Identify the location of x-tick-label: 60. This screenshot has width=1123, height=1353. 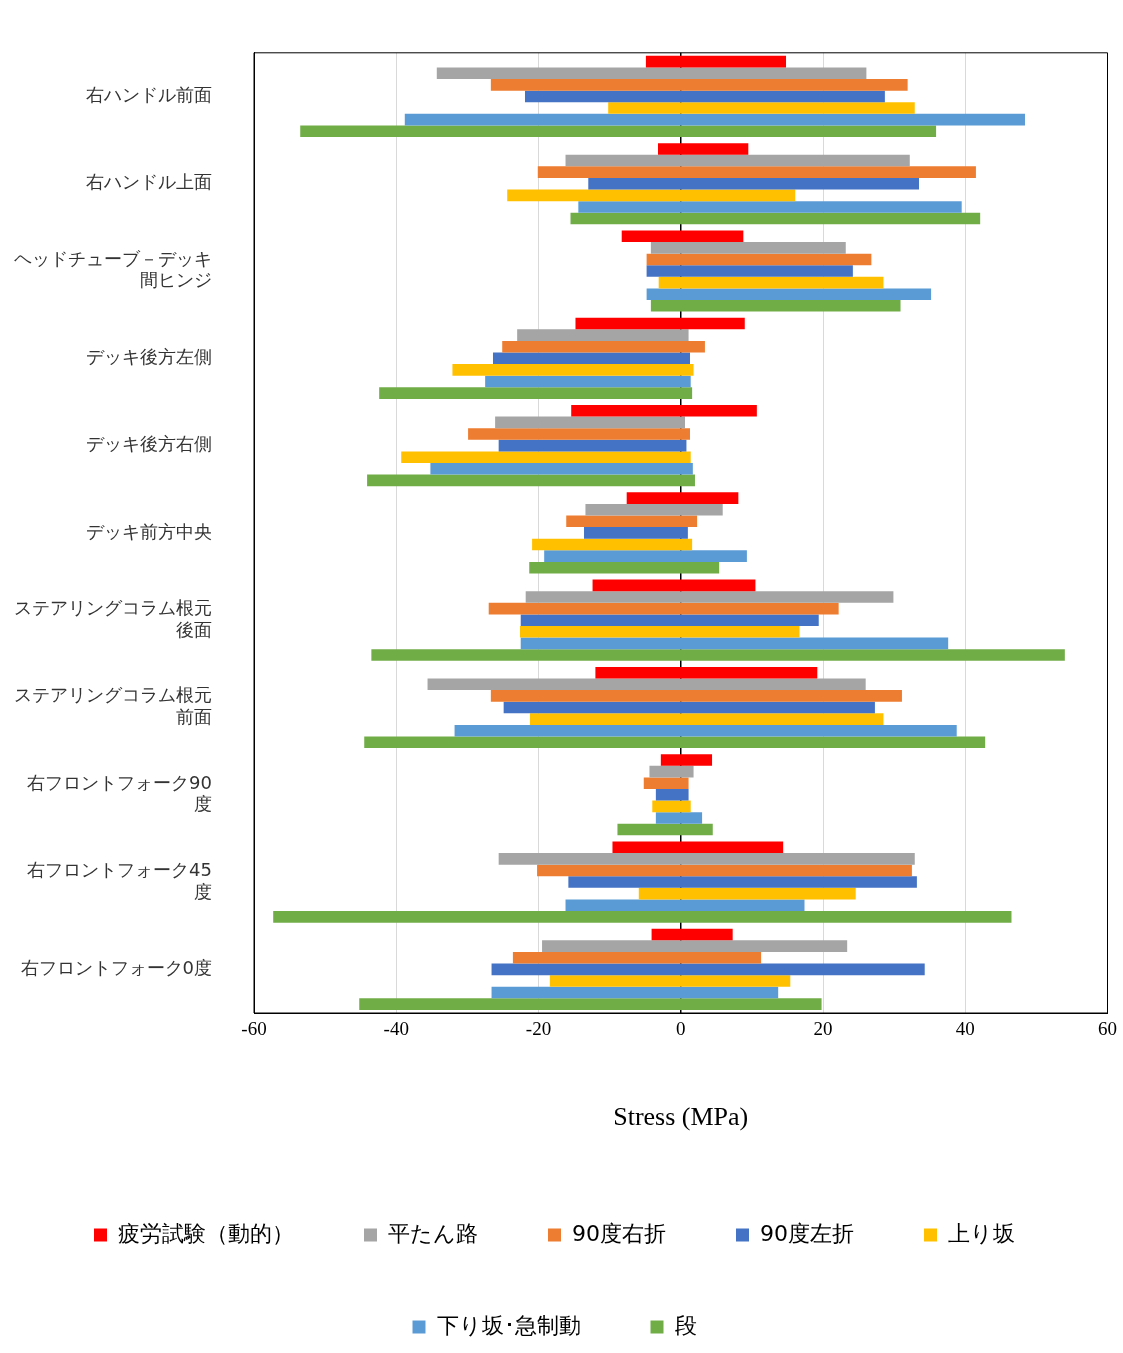
(1107, 1029).